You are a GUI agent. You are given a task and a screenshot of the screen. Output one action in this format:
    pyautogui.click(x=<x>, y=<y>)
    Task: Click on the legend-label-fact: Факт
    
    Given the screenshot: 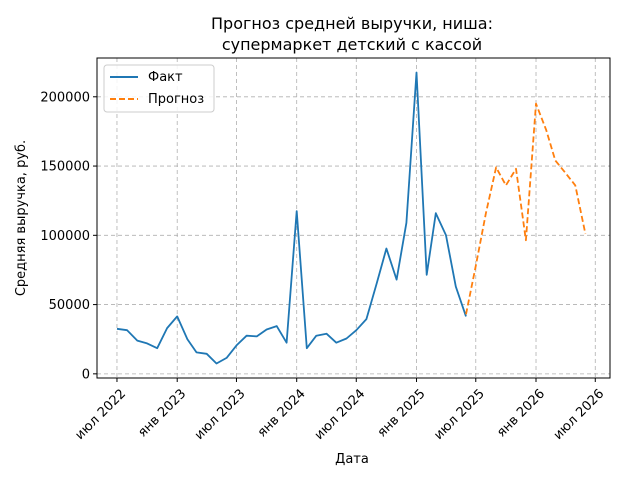 What is the action you would take?
    pyautogui.click(x=165, y=77)
    